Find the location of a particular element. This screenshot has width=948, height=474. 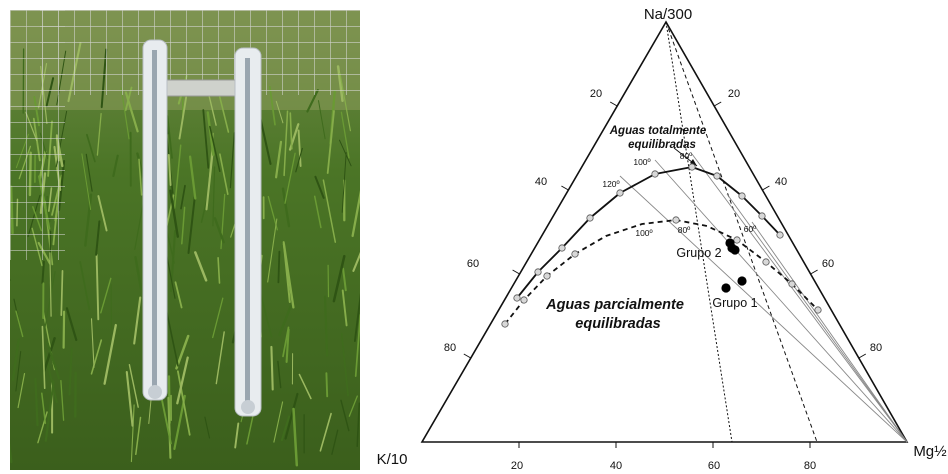

dotted-line-apex is located at coordinates (699, 232).